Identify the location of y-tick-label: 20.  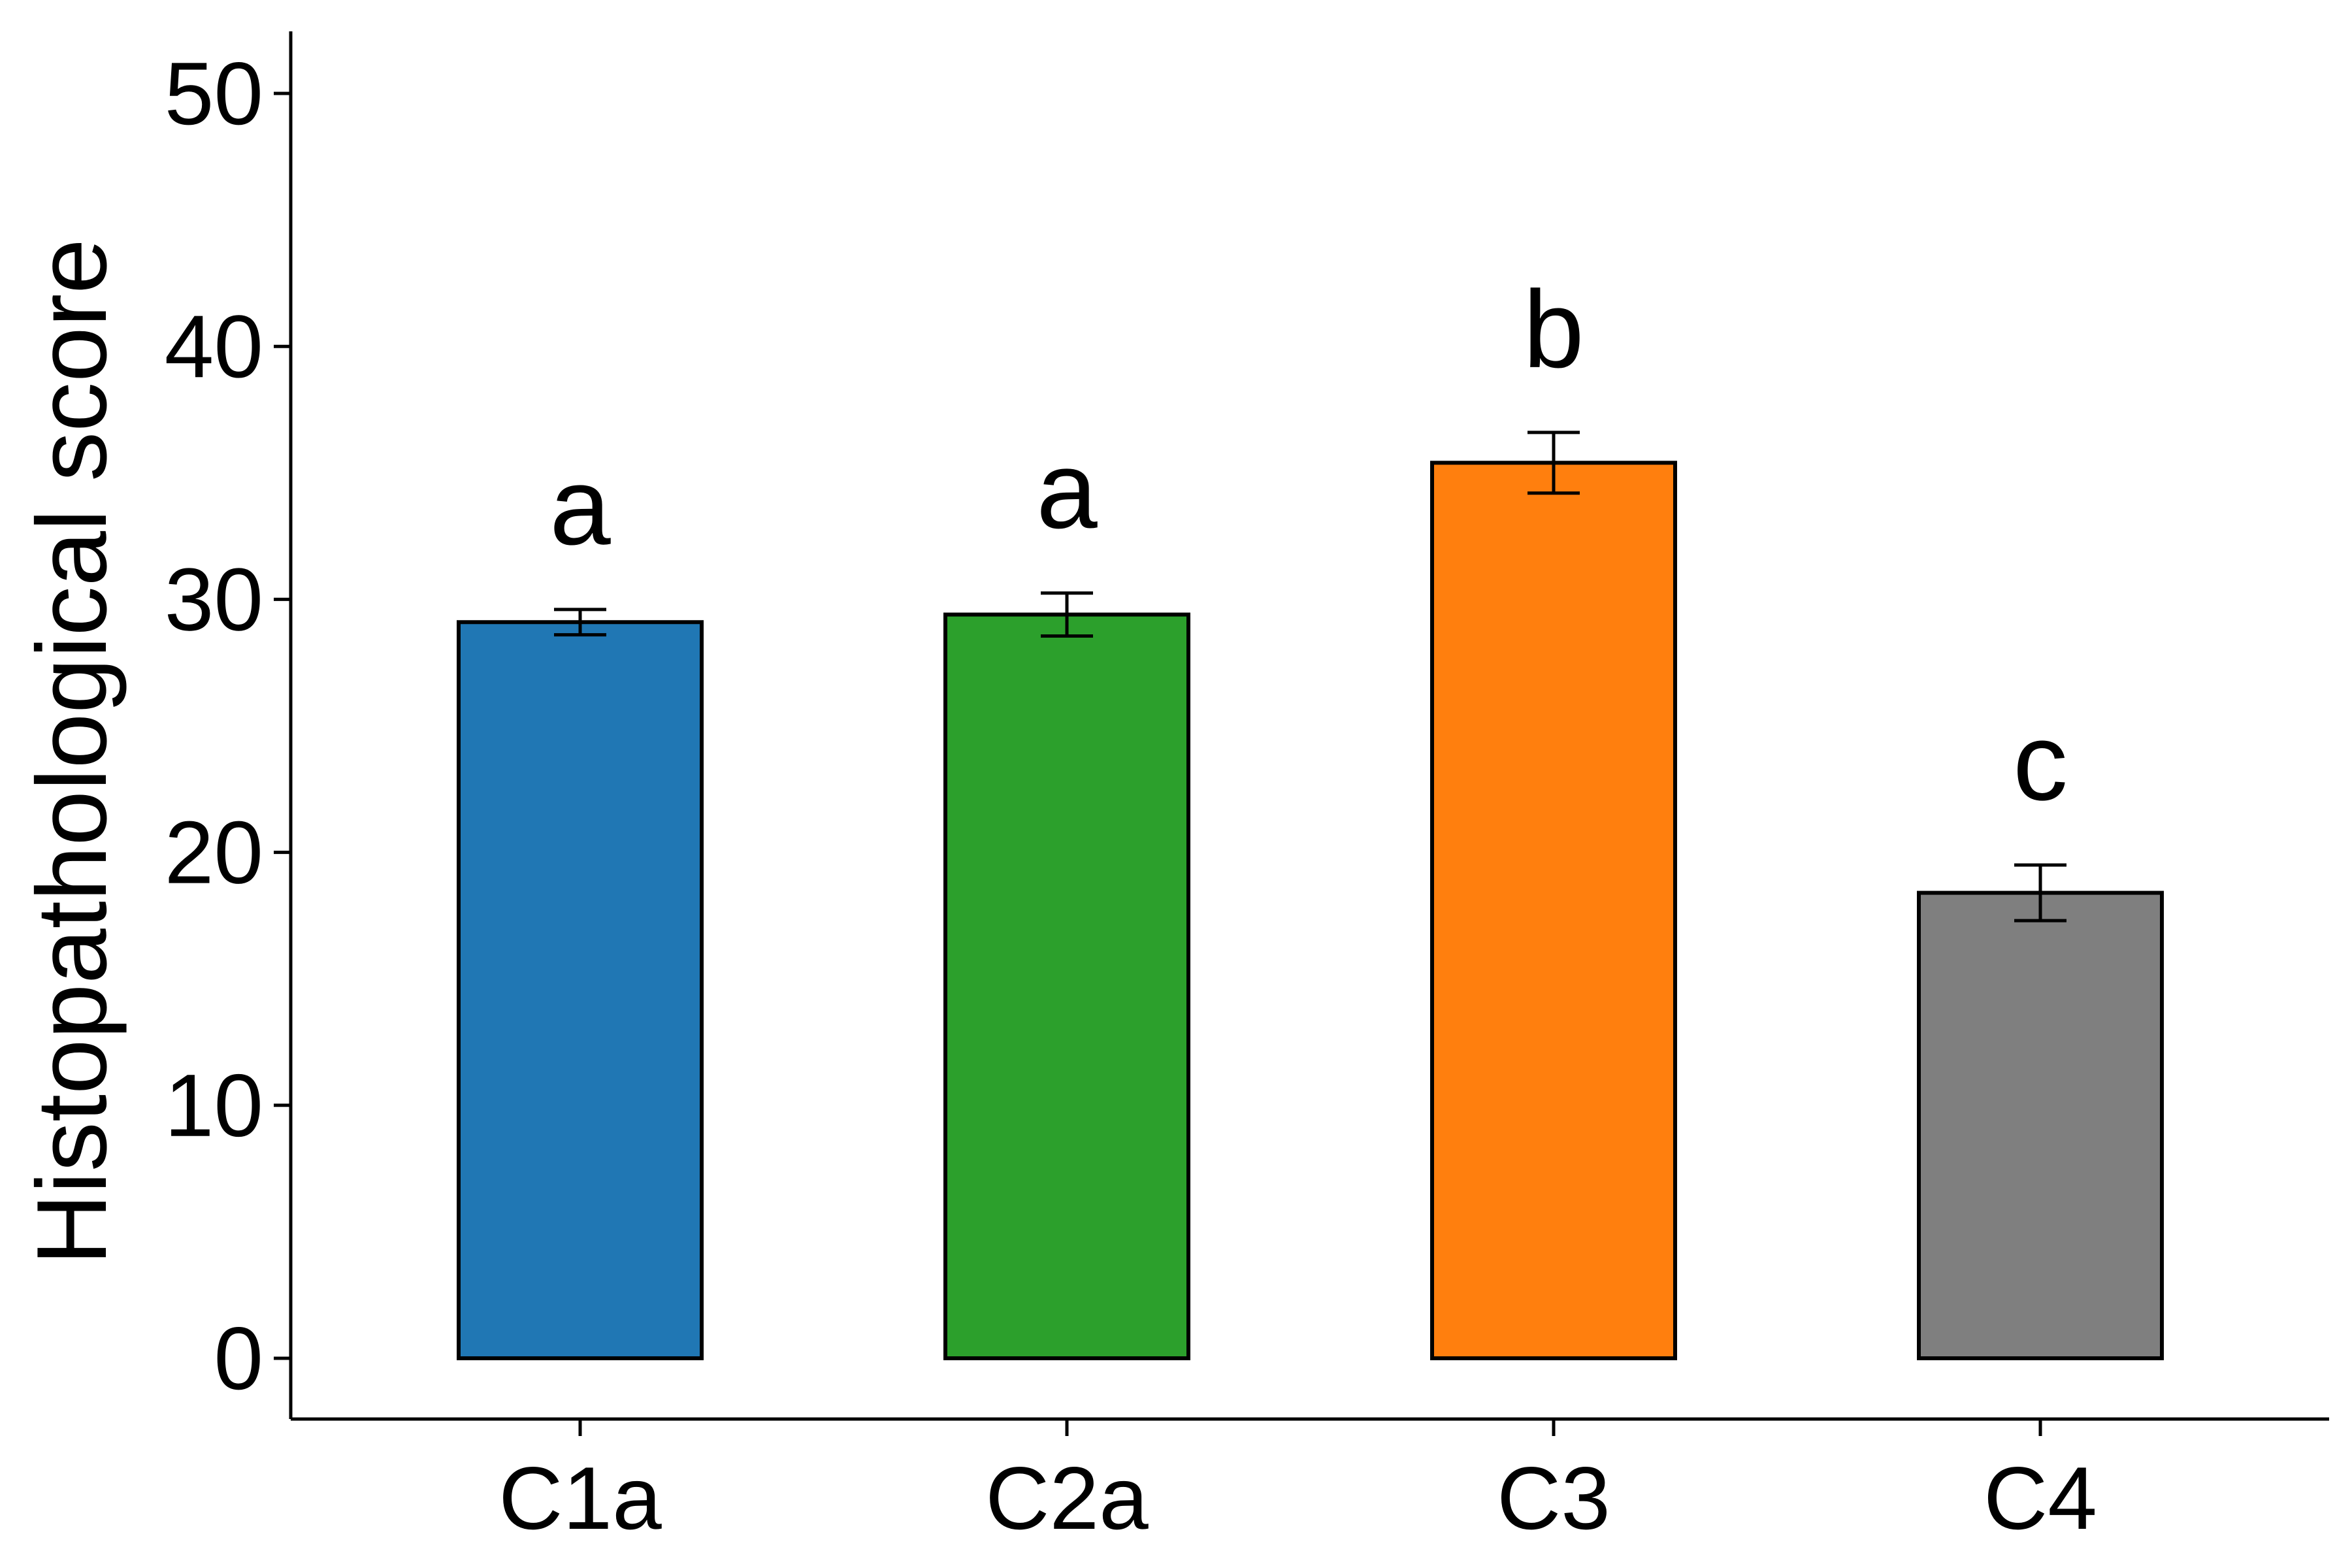
(214, 852).